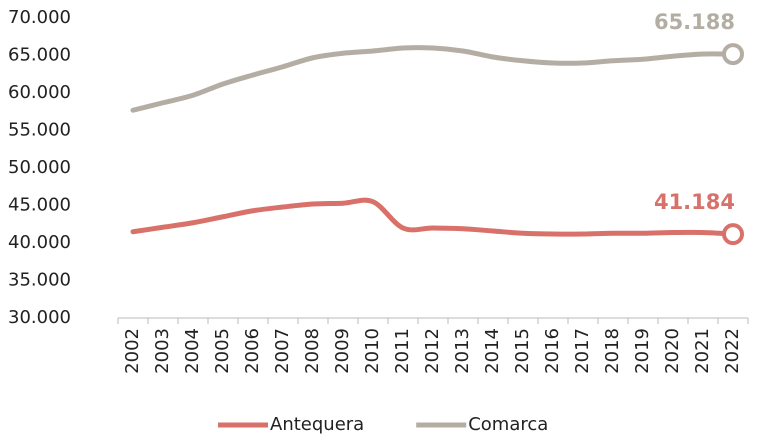 The width and height of the screenshot is (770, 442). Describe the element at coordinates (342, 351) in the screenshot. I see `x-tick-label: 2009` at that location.